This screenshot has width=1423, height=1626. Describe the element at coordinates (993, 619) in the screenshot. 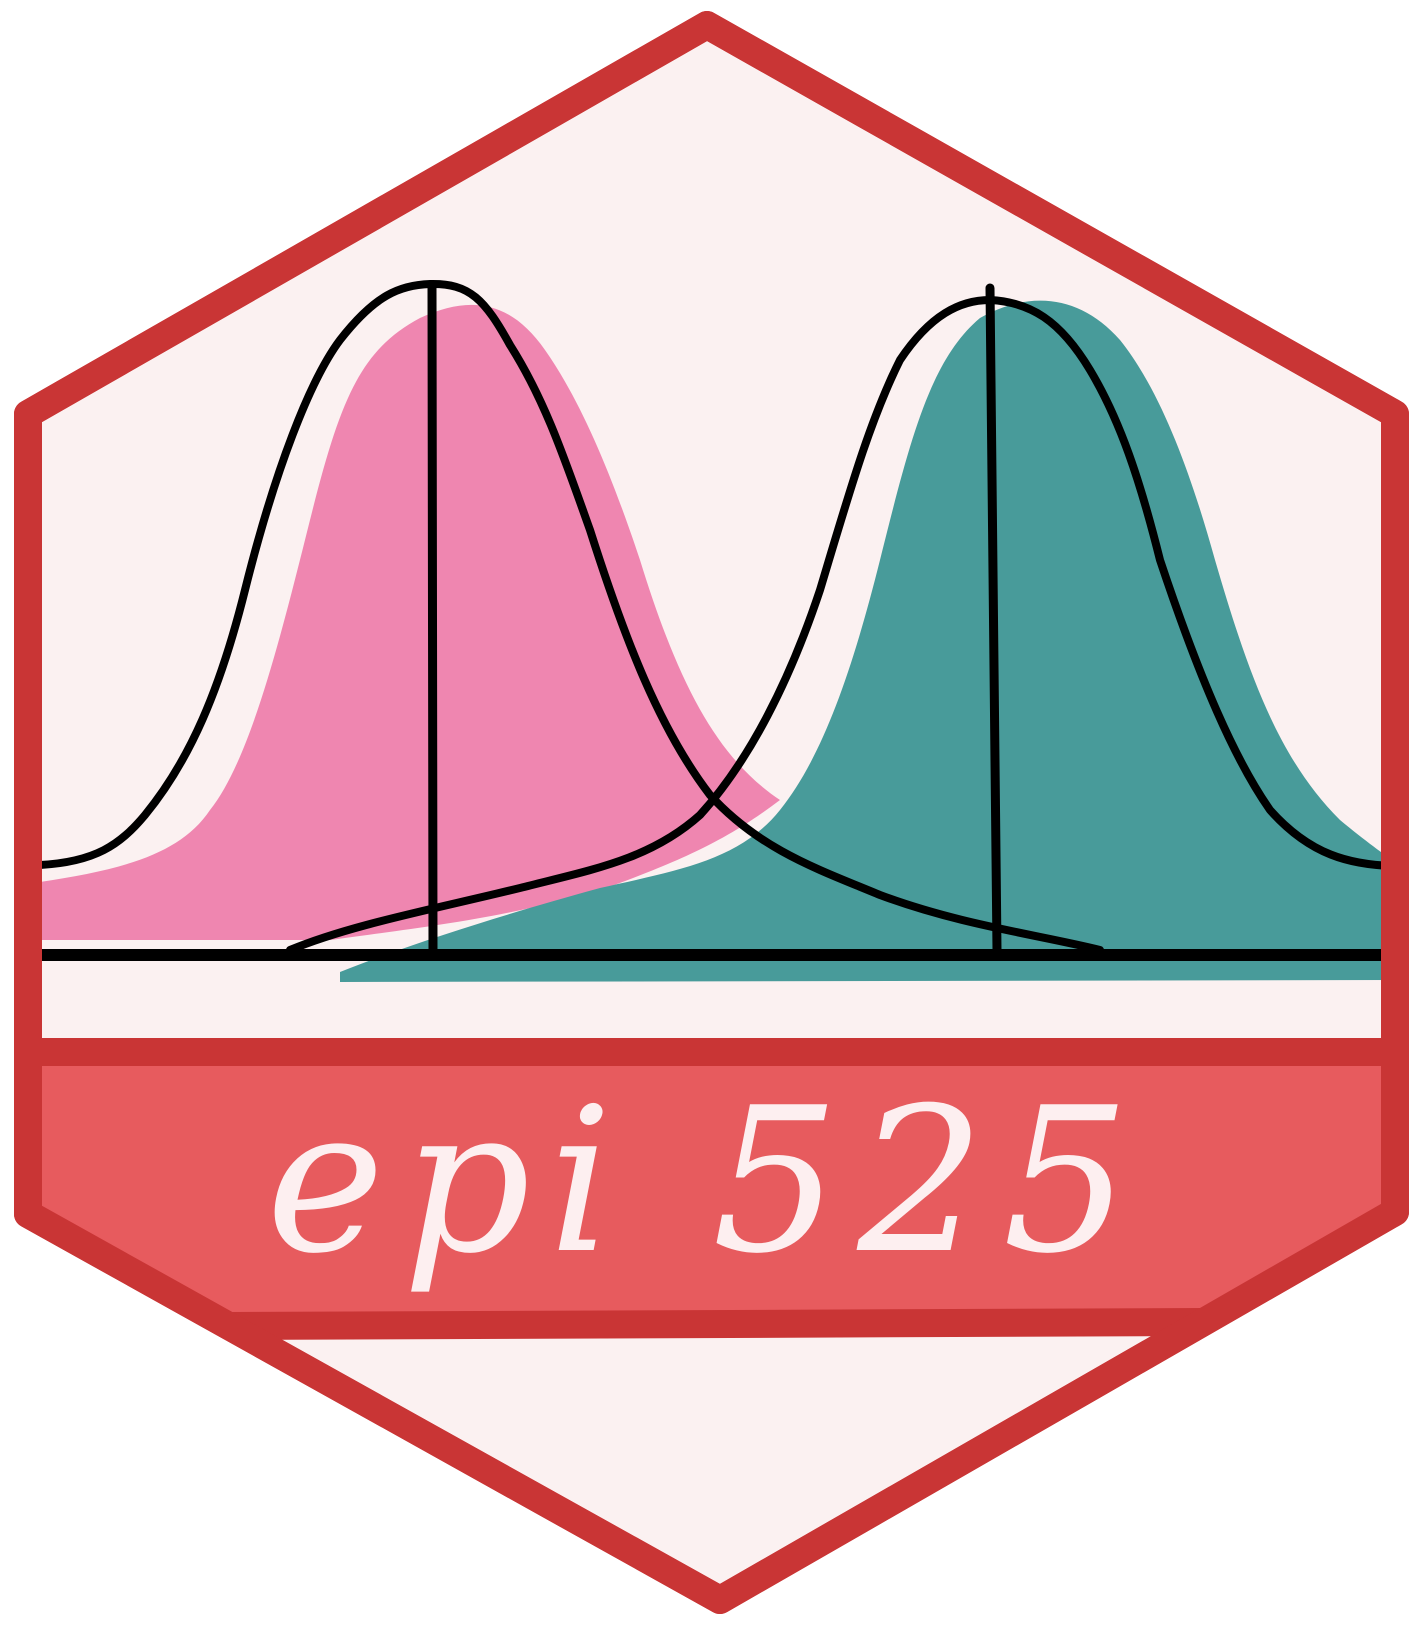

I see `right-mean-line` at that location.